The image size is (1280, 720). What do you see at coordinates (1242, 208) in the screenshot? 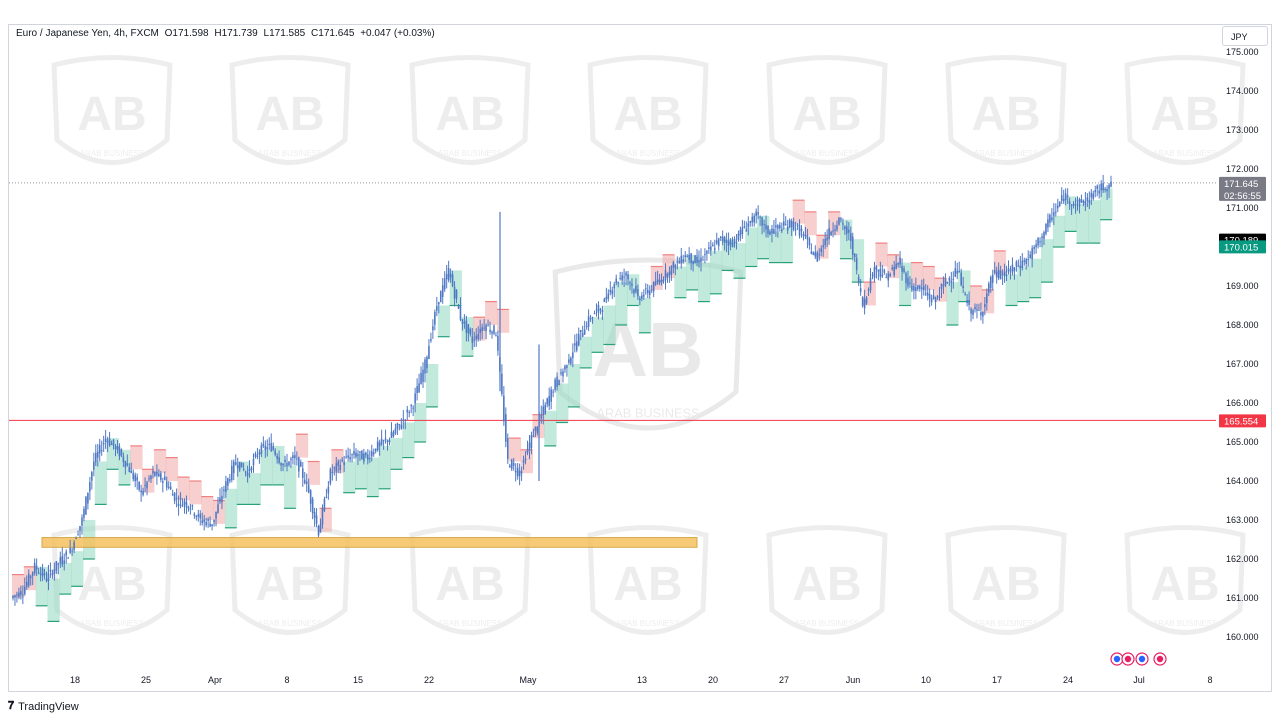
I see `y-tick-label: 171.000` at bounding box center [1242, 208].